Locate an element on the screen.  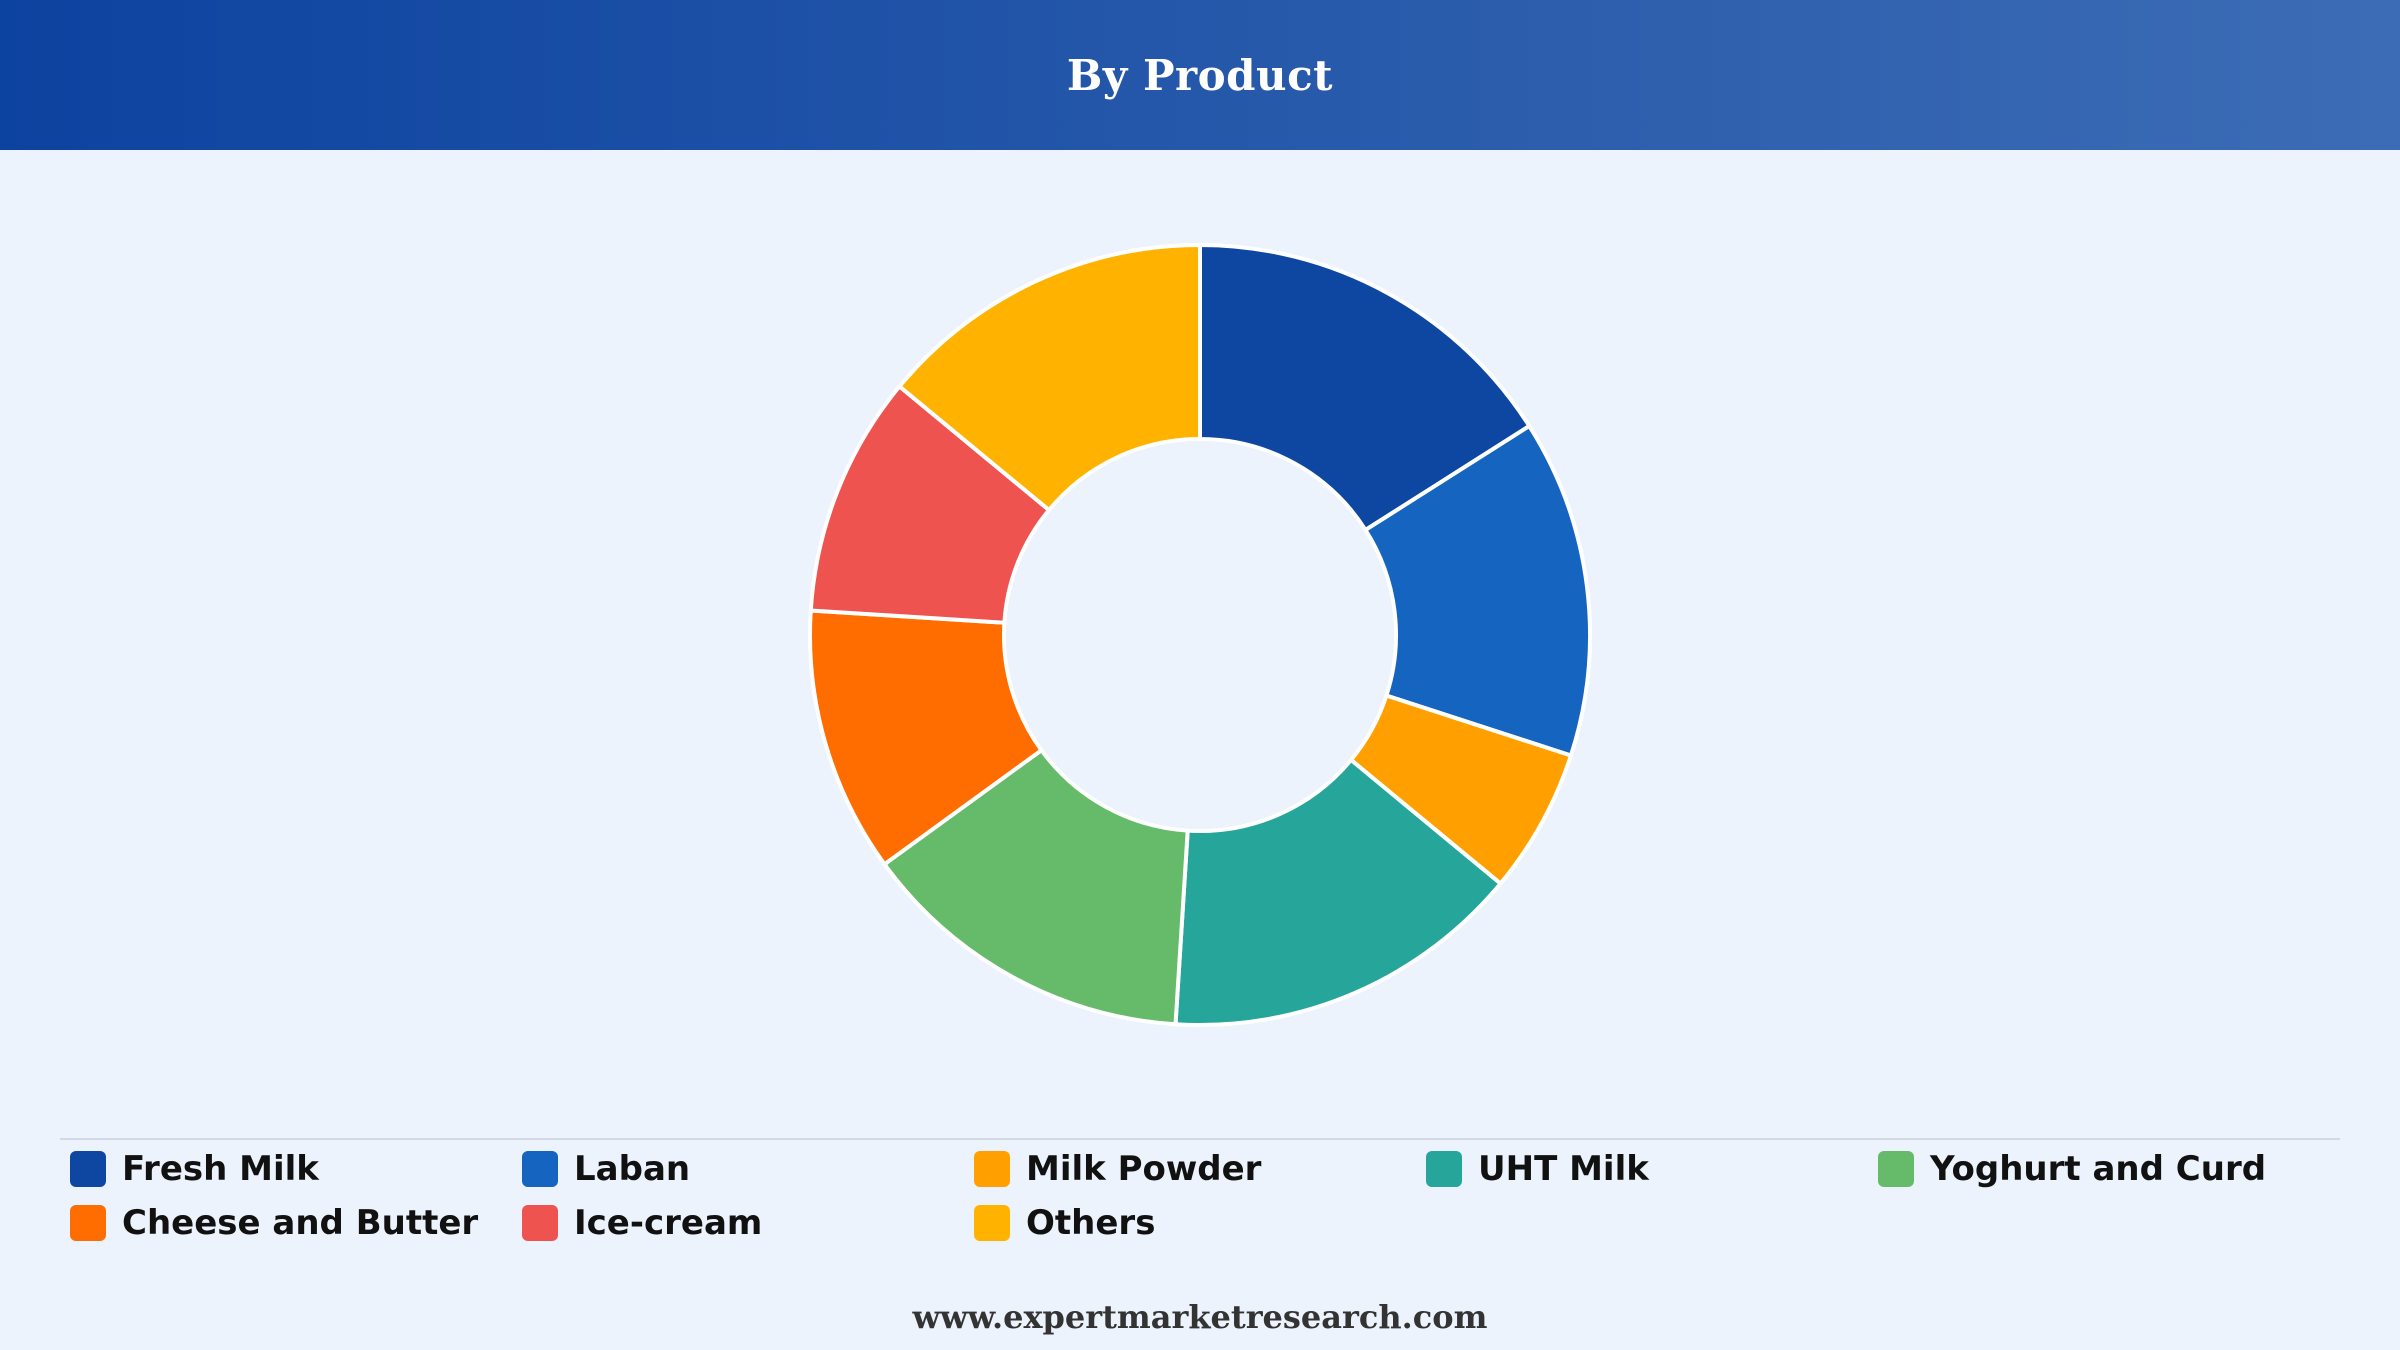
chart-title: By Product is located at coordinates (1200, 75).